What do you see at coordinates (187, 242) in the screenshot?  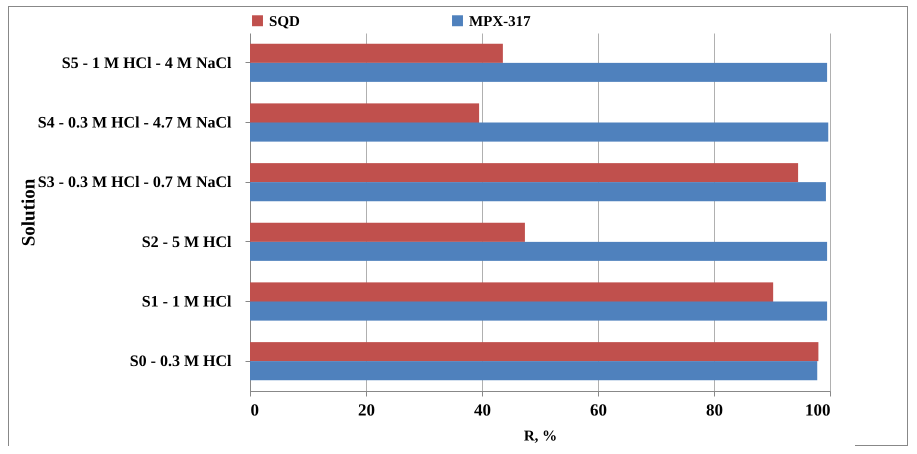 I see `y-tick-label: S2 - 5 M HCl` at bounding box center [187, 242].